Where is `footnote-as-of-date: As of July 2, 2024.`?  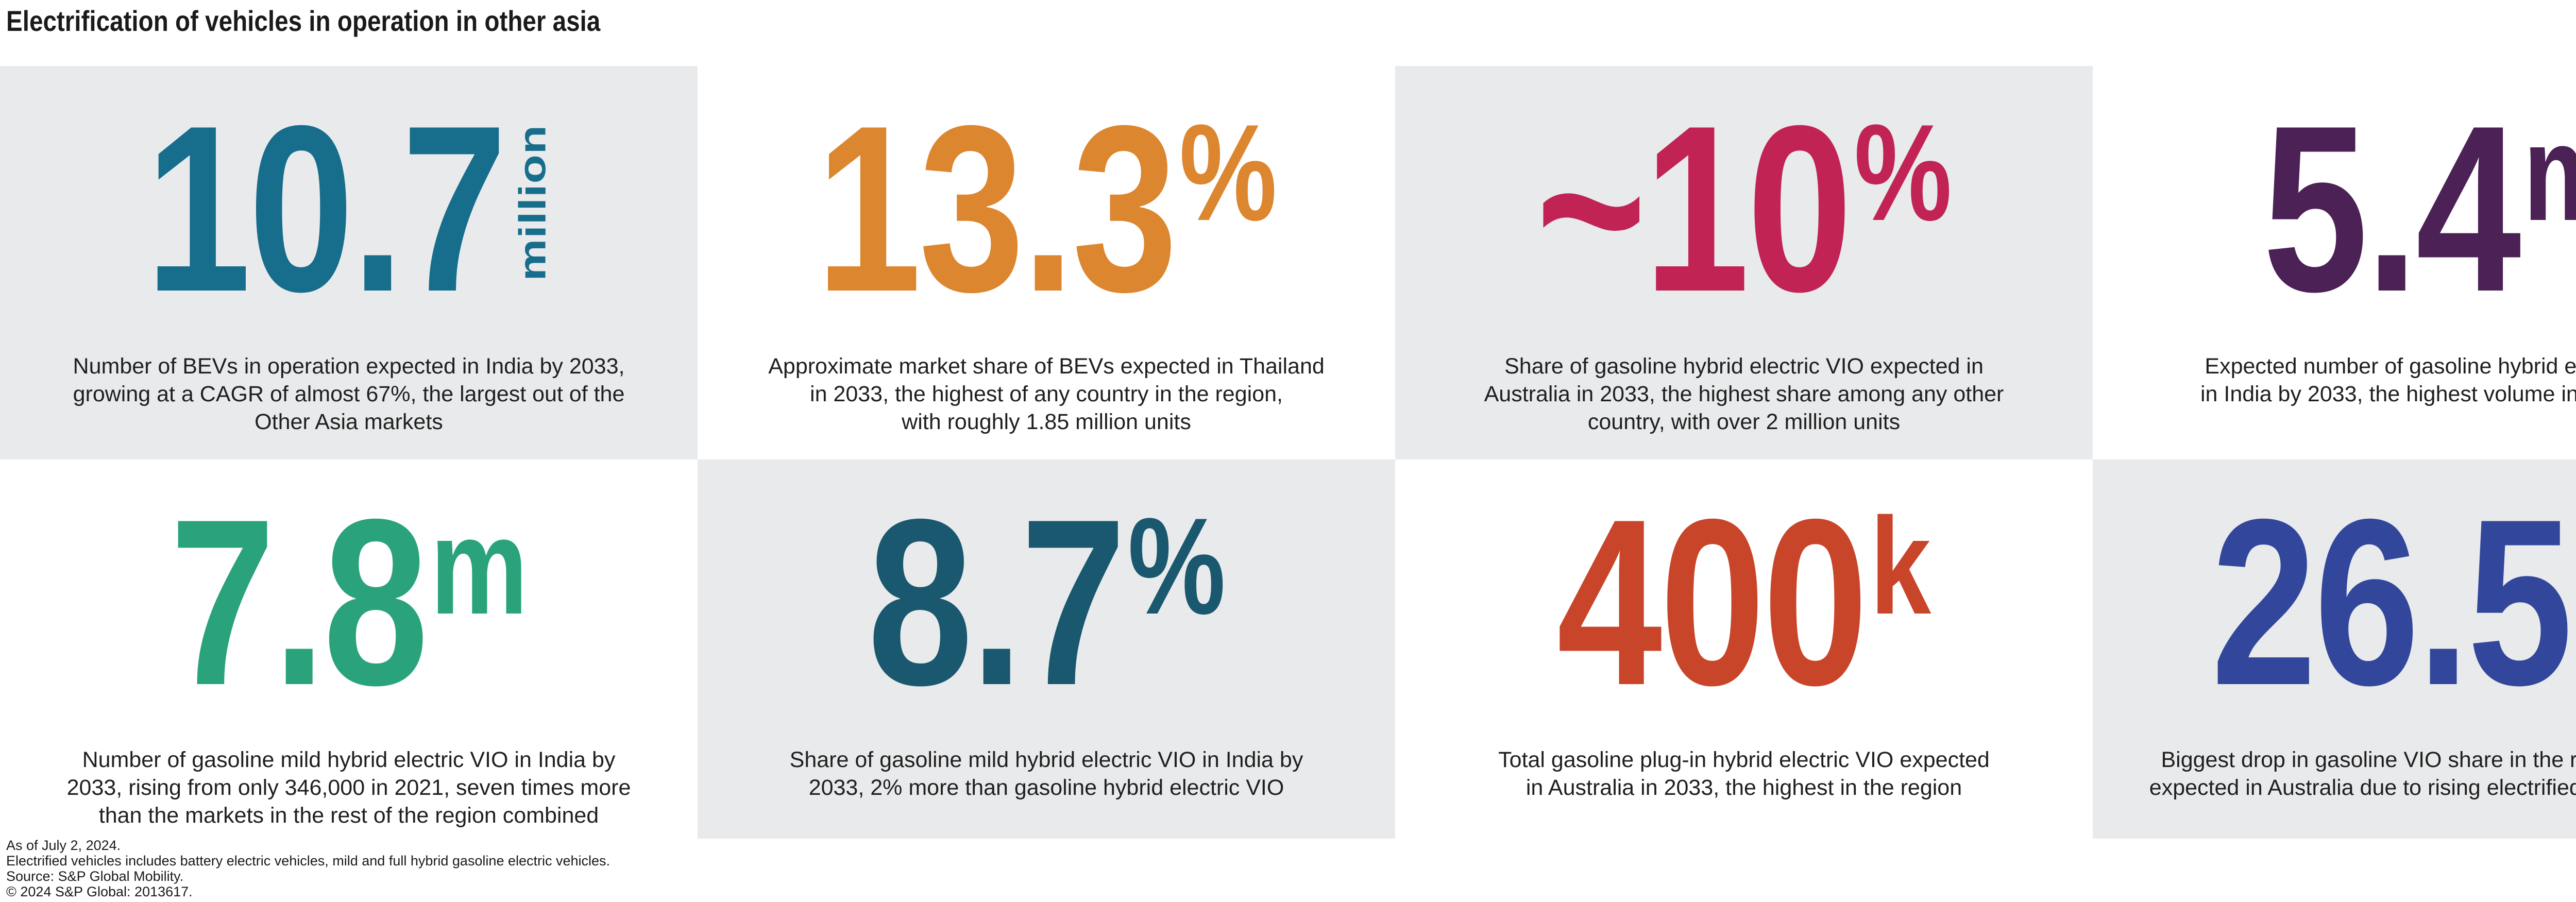 footnote-as-of-date: As of July 2, 2024. is located at coordinates (63, 845).